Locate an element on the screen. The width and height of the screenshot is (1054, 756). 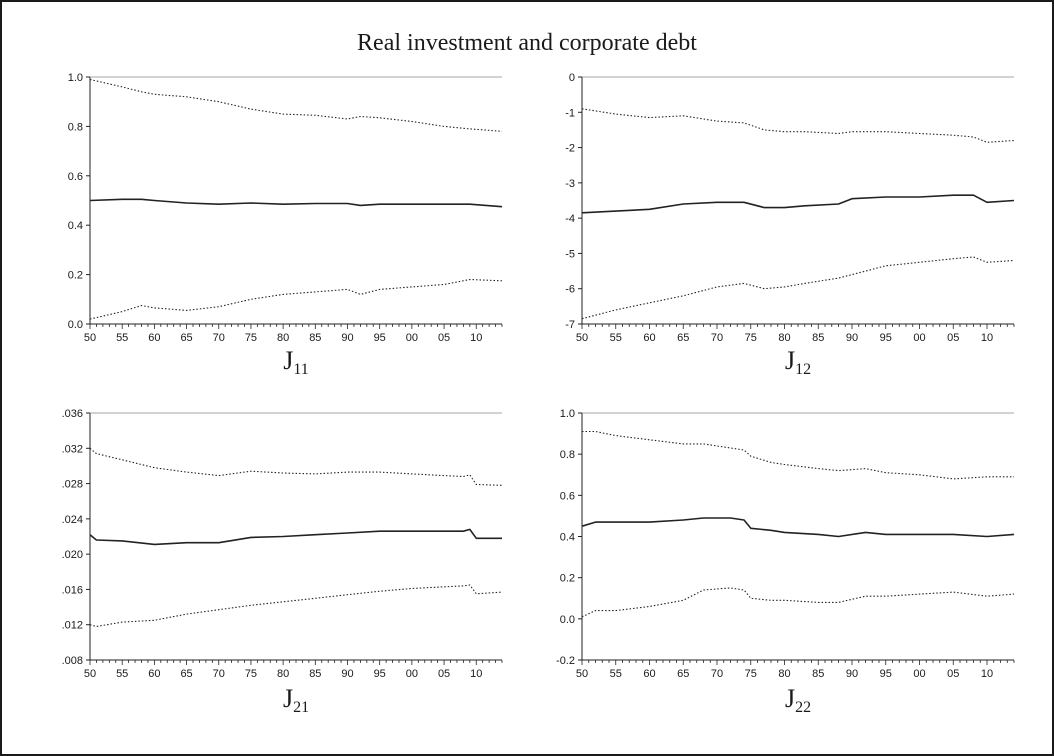
y-tick-label: .028 is located at coordinates (72, 485).